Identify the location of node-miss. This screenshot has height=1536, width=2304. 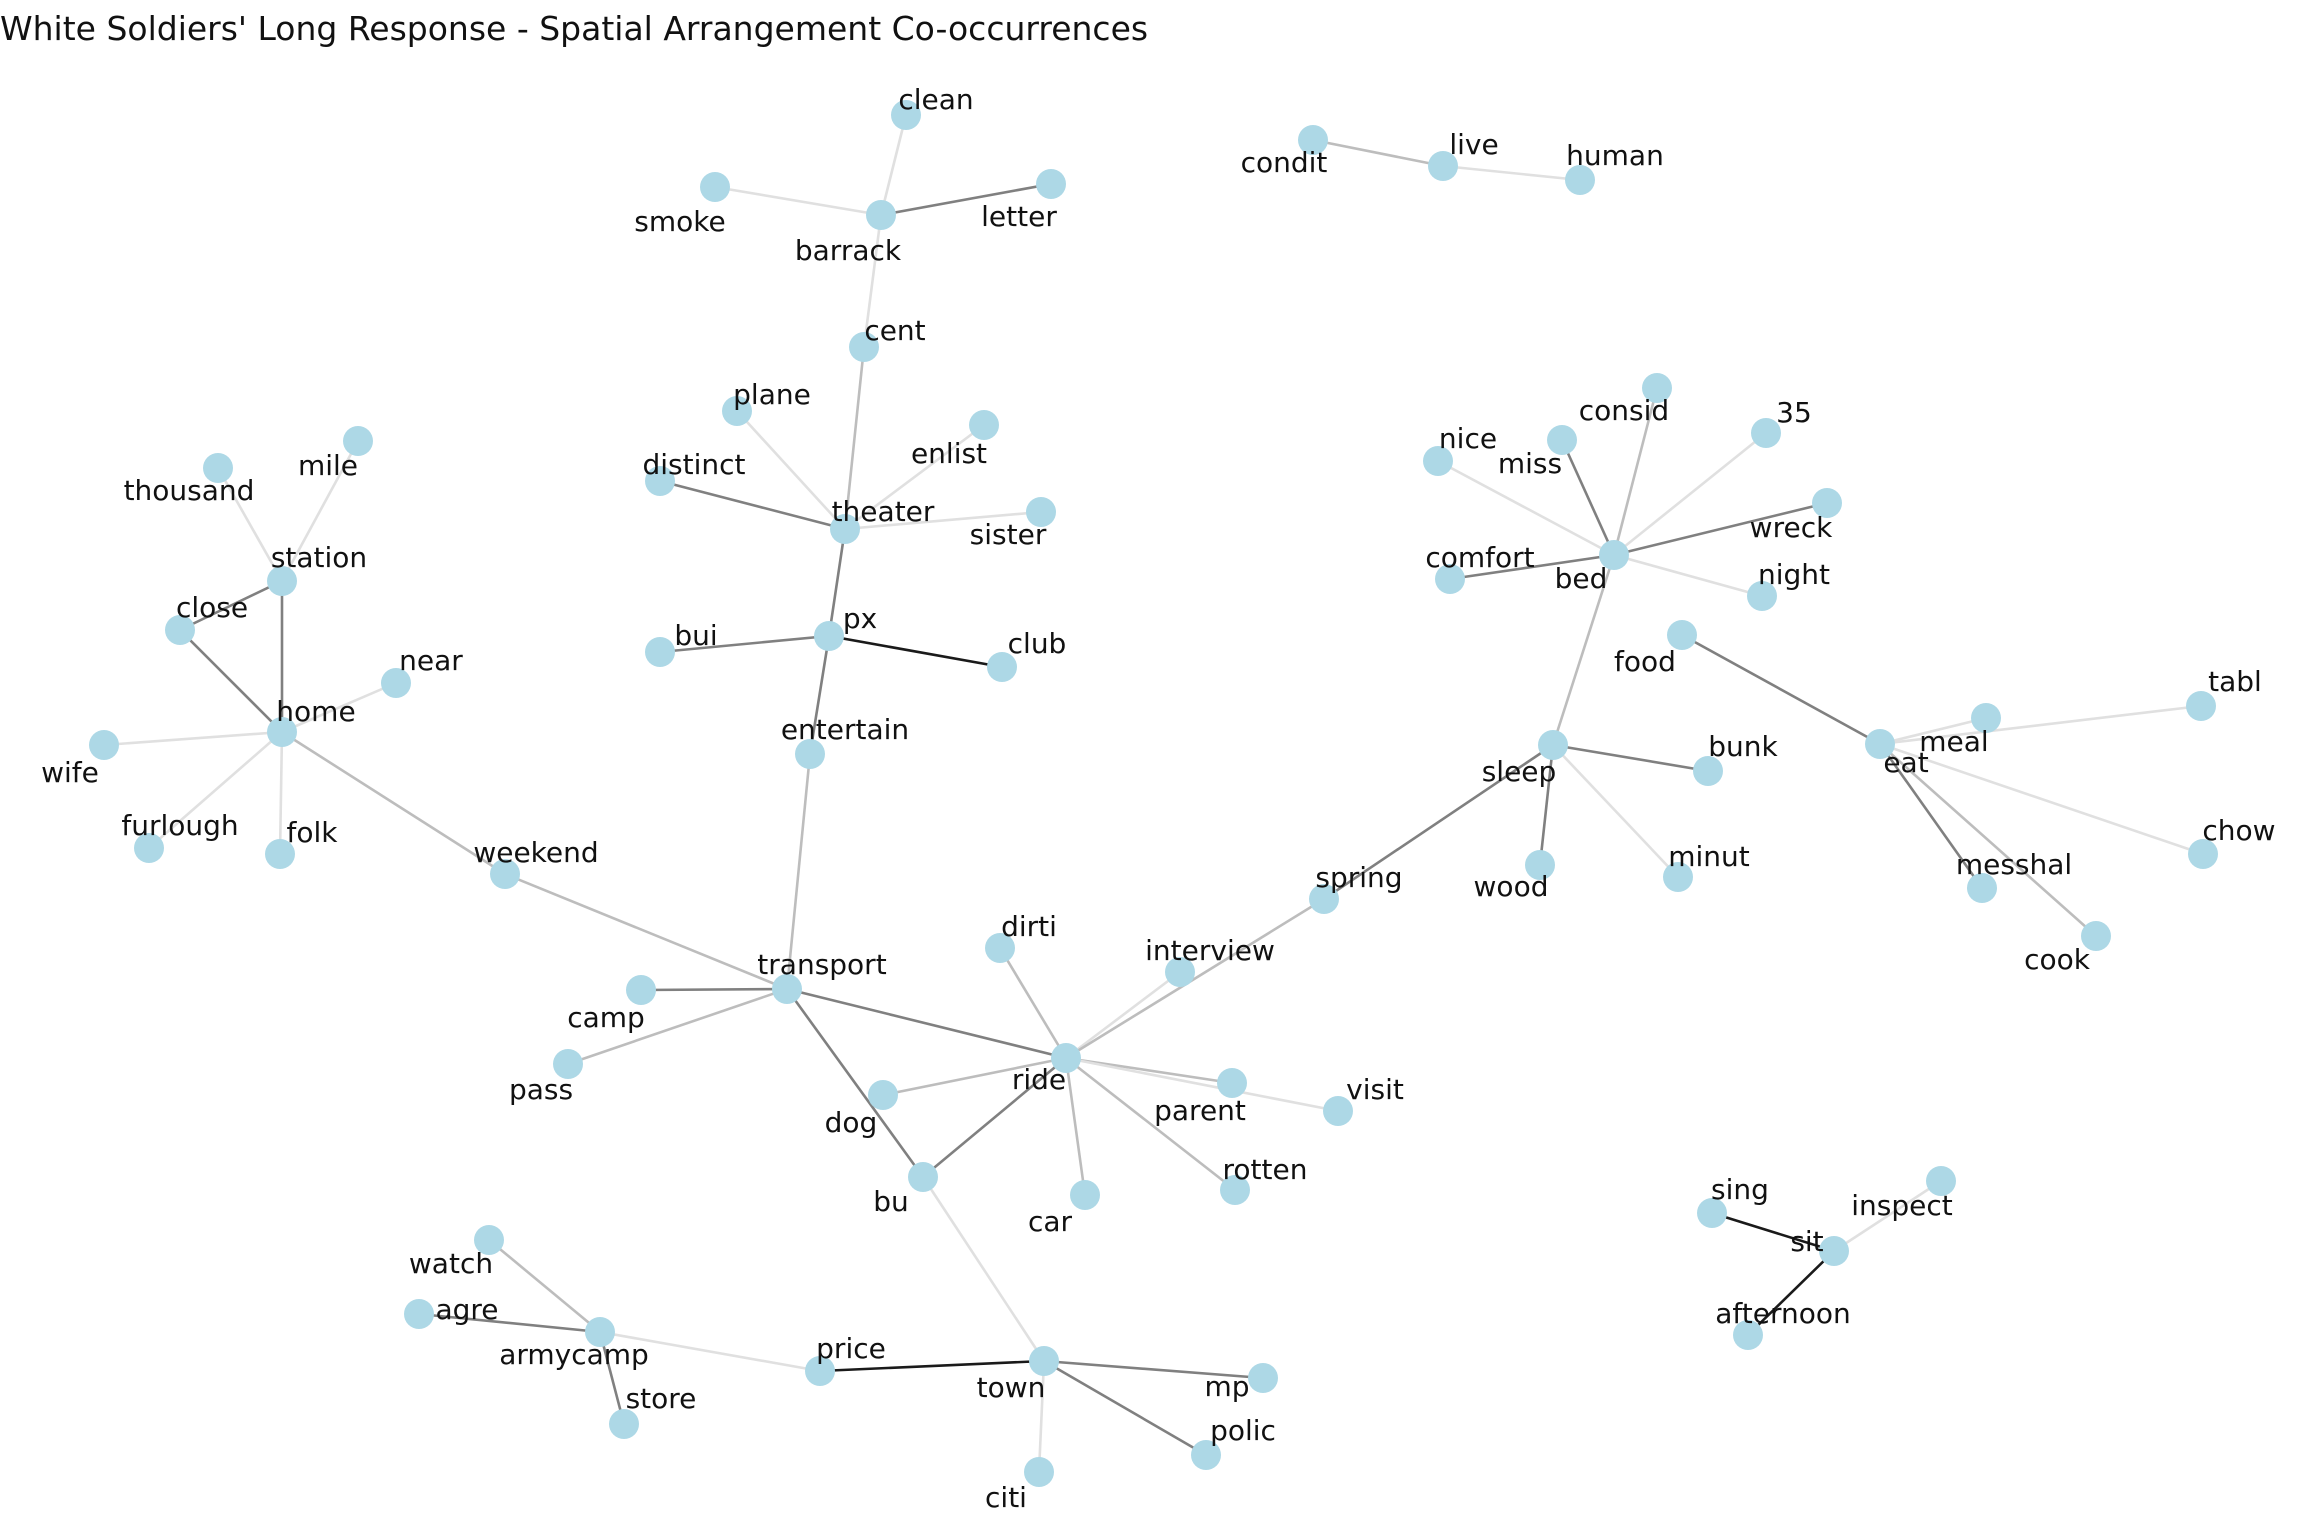
(1562, 440).